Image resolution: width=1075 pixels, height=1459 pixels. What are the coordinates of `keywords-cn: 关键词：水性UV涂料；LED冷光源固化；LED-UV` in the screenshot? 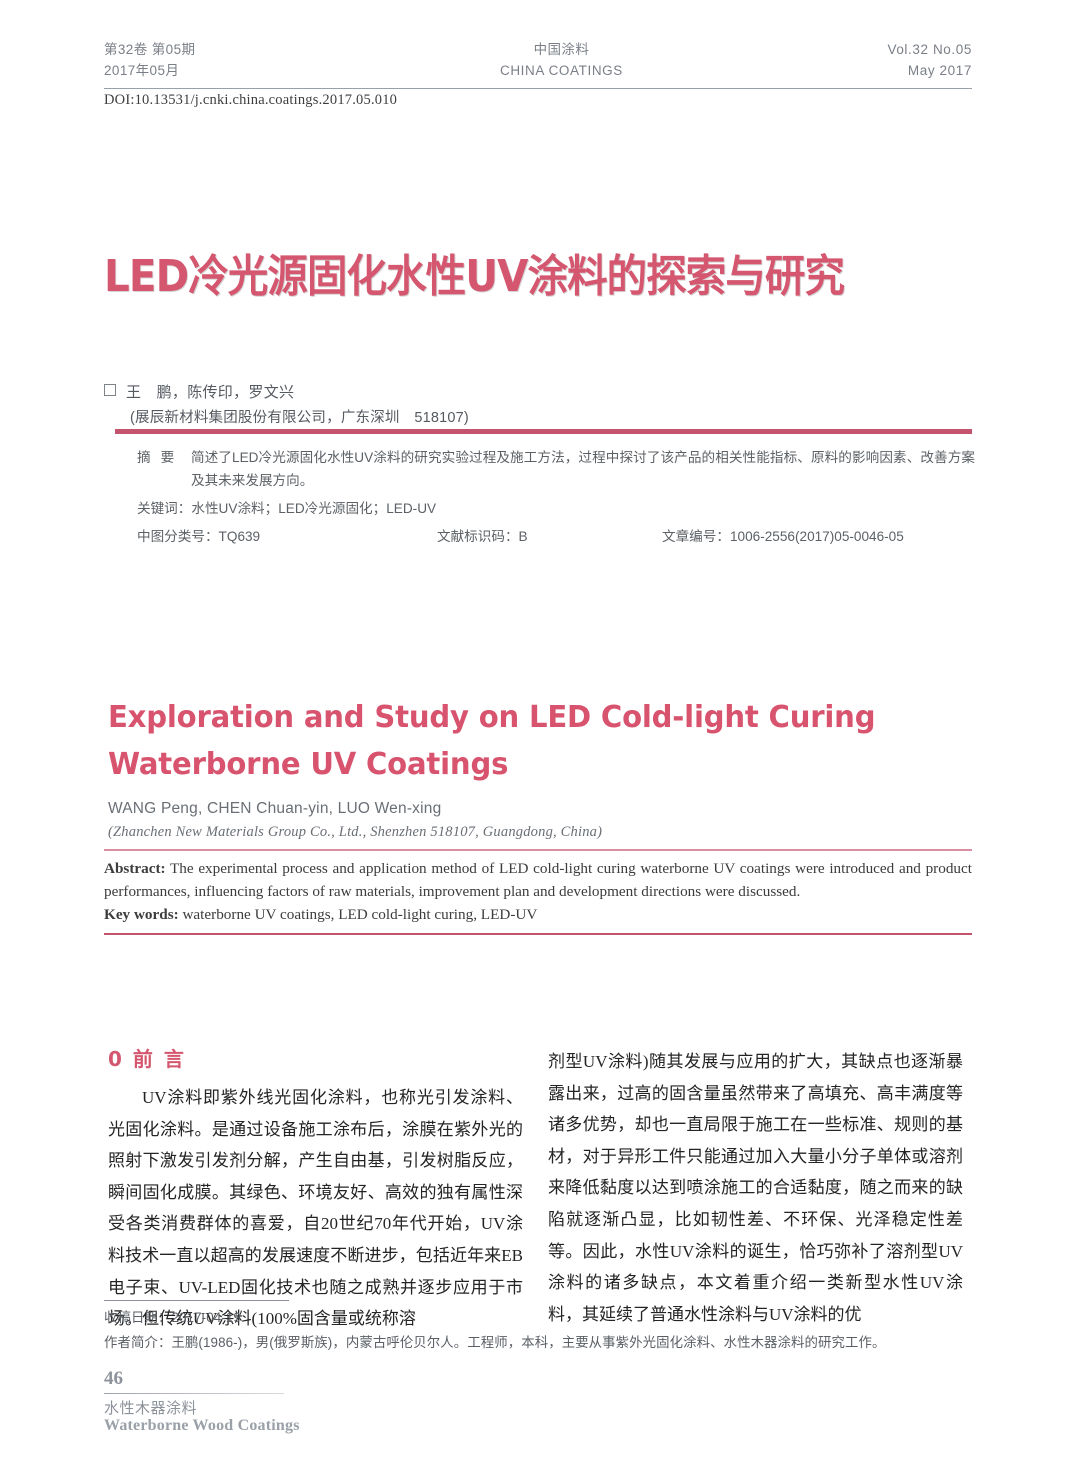 It's located at (287, 508).